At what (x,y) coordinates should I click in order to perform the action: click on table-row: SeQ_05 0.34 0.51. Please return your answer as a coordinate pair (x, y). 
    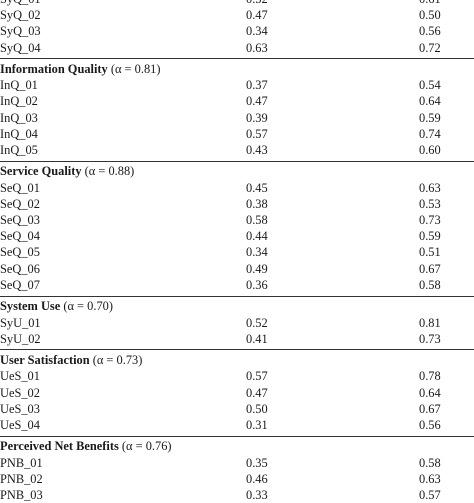
    Looking at the image, I should click on (237, 252).